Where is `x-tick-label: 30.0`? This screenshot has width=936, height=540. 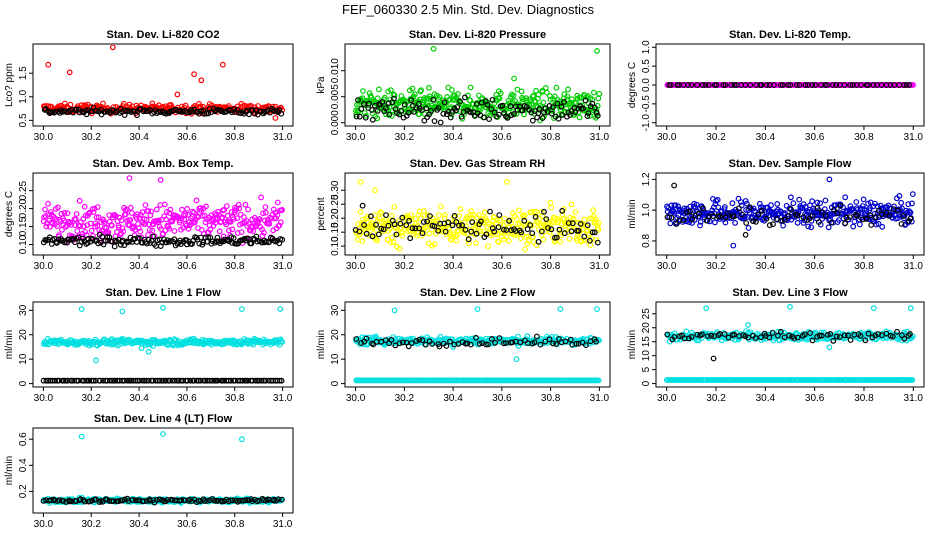
x-tick-label: 30.0 is located at coordinates (356, 137).